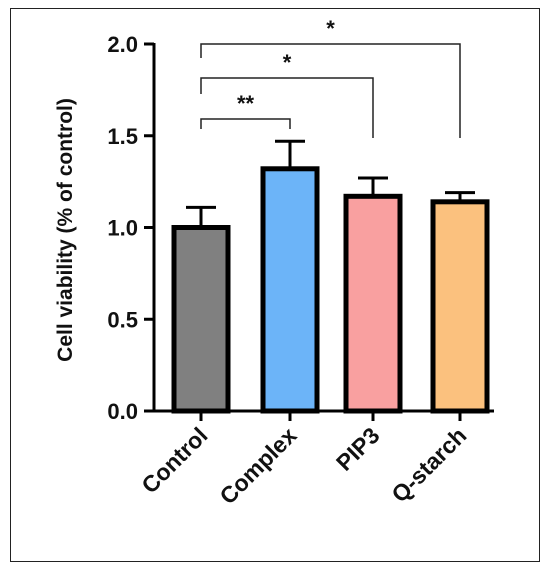  What do you see at coordinates (122, 44) in the screenshot?
I see `y-tick-label: 2.0` at bounding box center [122, 44].